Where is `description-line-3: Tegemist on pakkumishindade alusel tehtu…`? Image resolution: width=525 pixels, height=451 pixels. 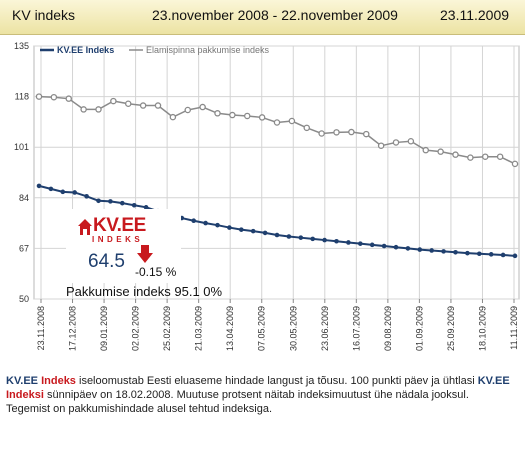 description-line-3: Tegemist on pakkumishindade alusel tehtu… is located at coordinates (139, 409).